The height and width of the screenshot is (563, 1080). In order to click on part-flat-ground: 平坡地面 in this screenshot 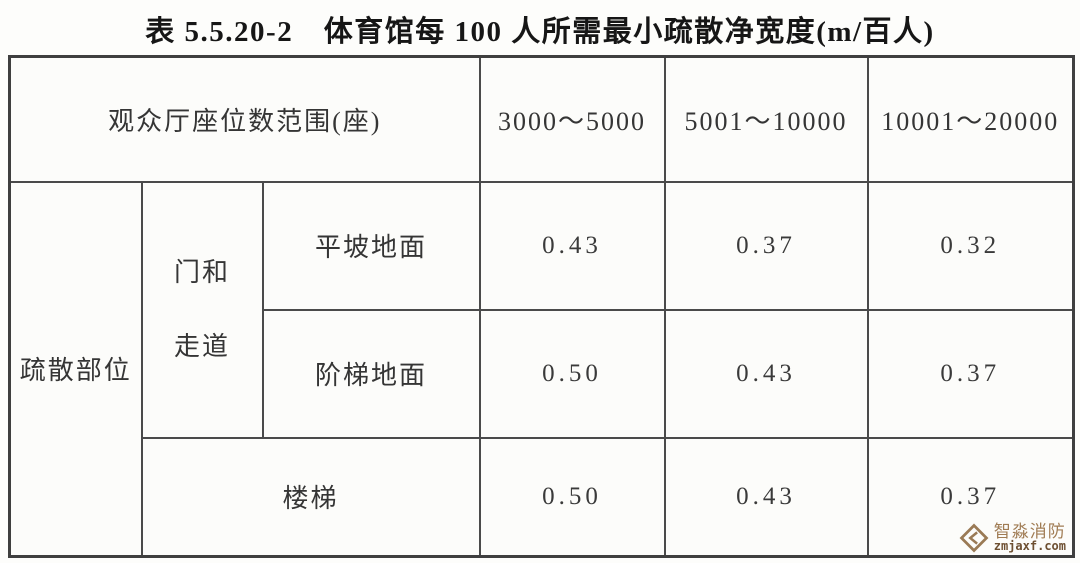, I will do `click(371, 245)`.